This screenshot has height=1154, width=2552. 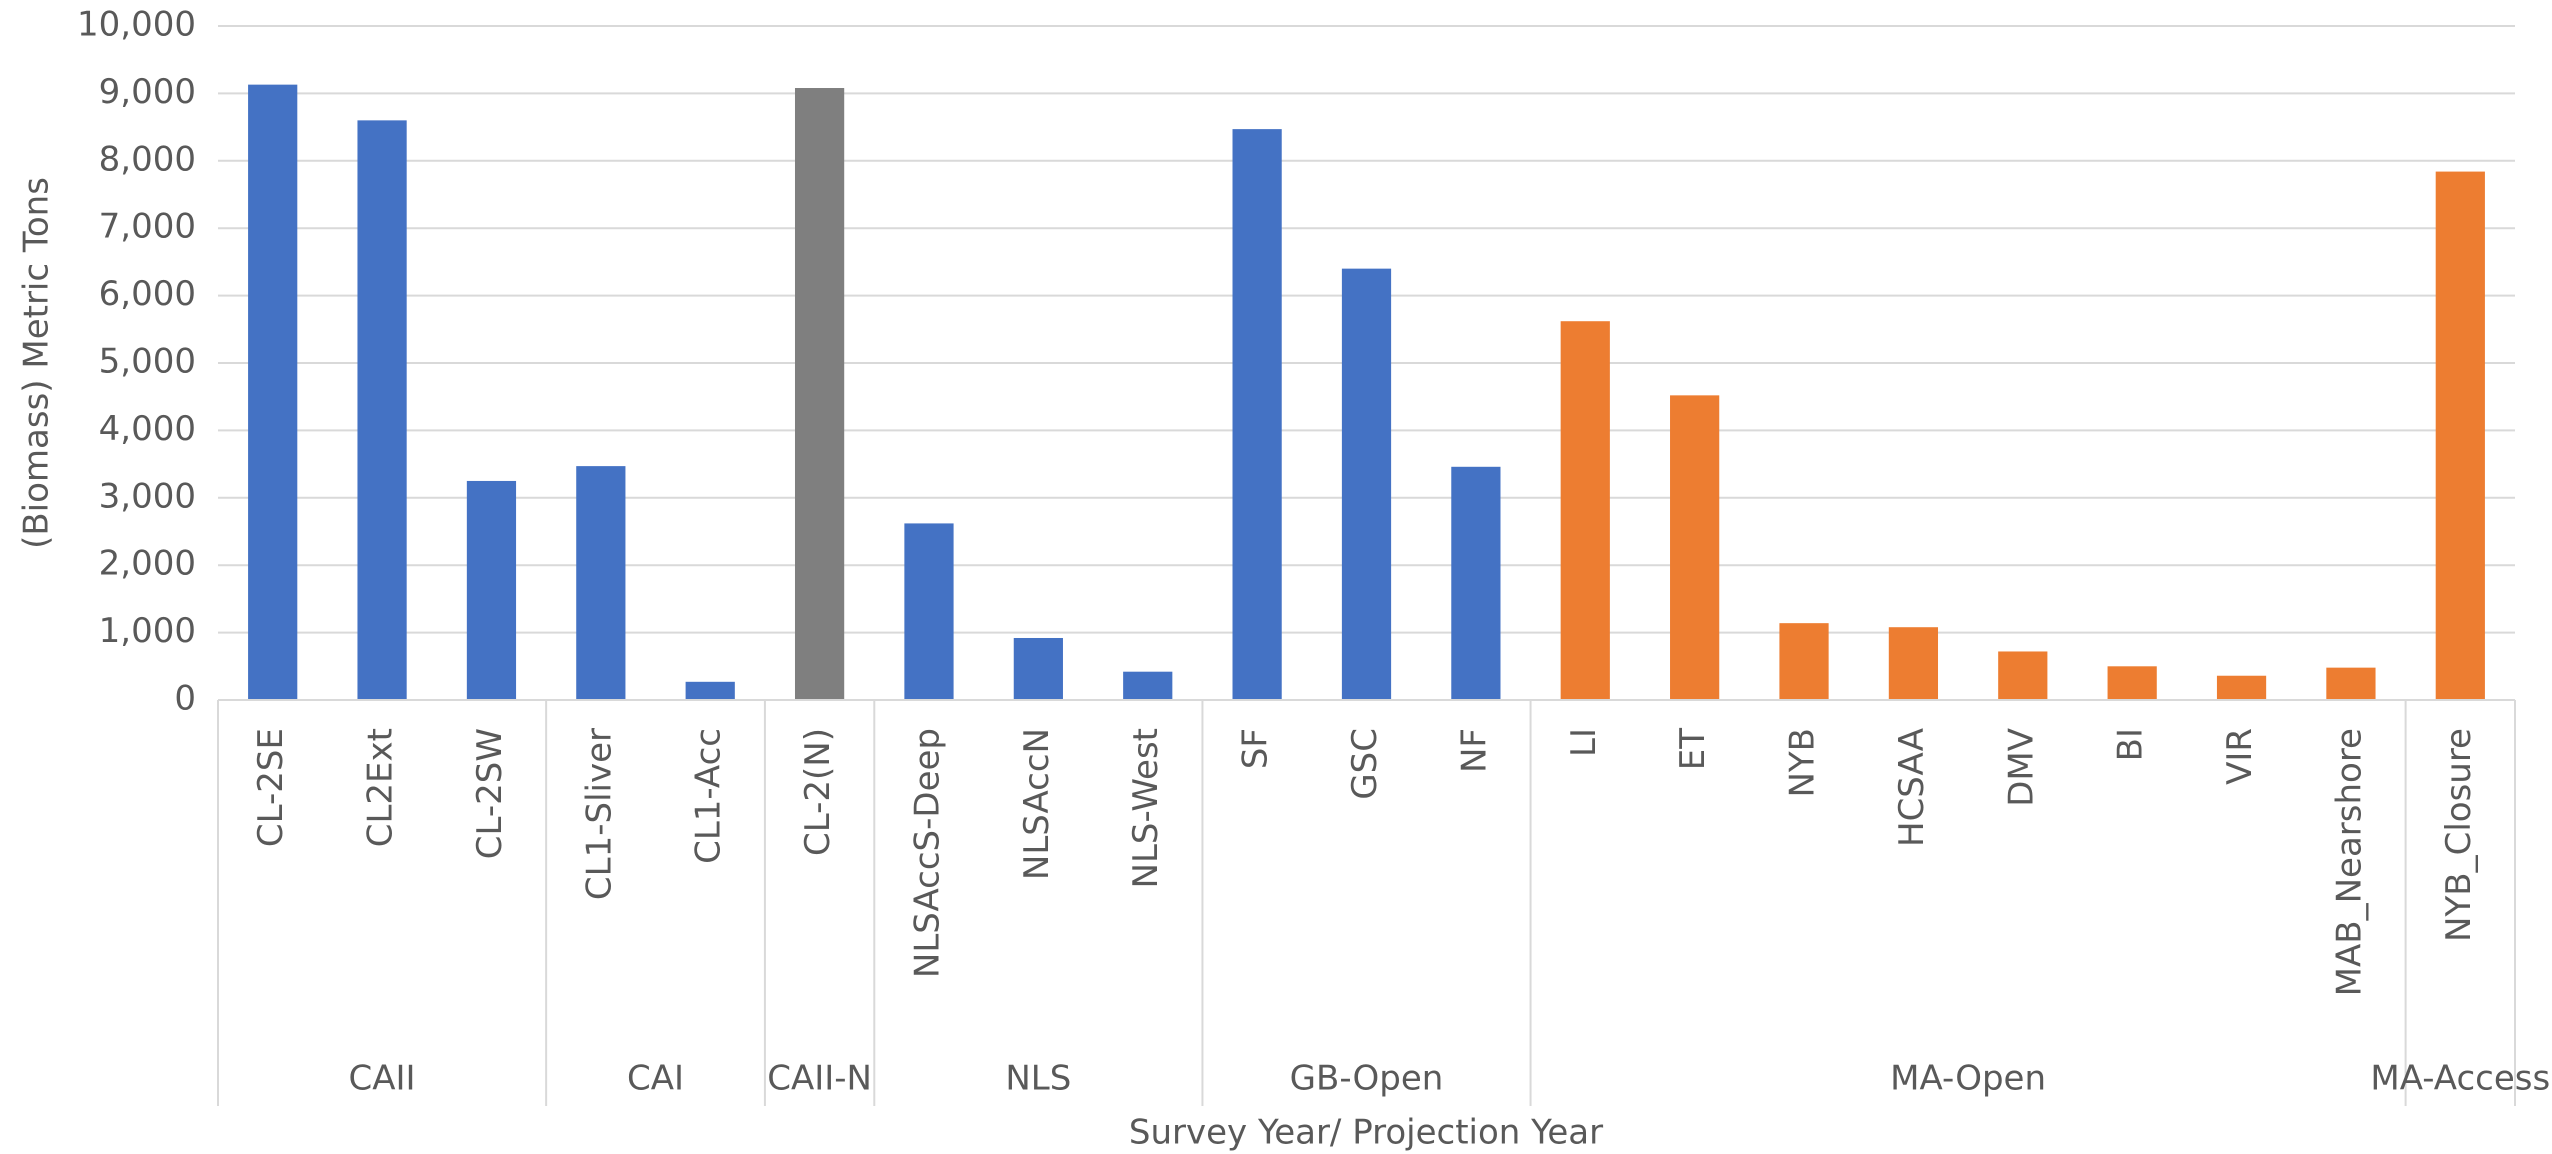 What do you see at coordinates (271, 787) in the screenshot?
I see `x-tick-label: CL-2SE` at bounding box center [271, 787].